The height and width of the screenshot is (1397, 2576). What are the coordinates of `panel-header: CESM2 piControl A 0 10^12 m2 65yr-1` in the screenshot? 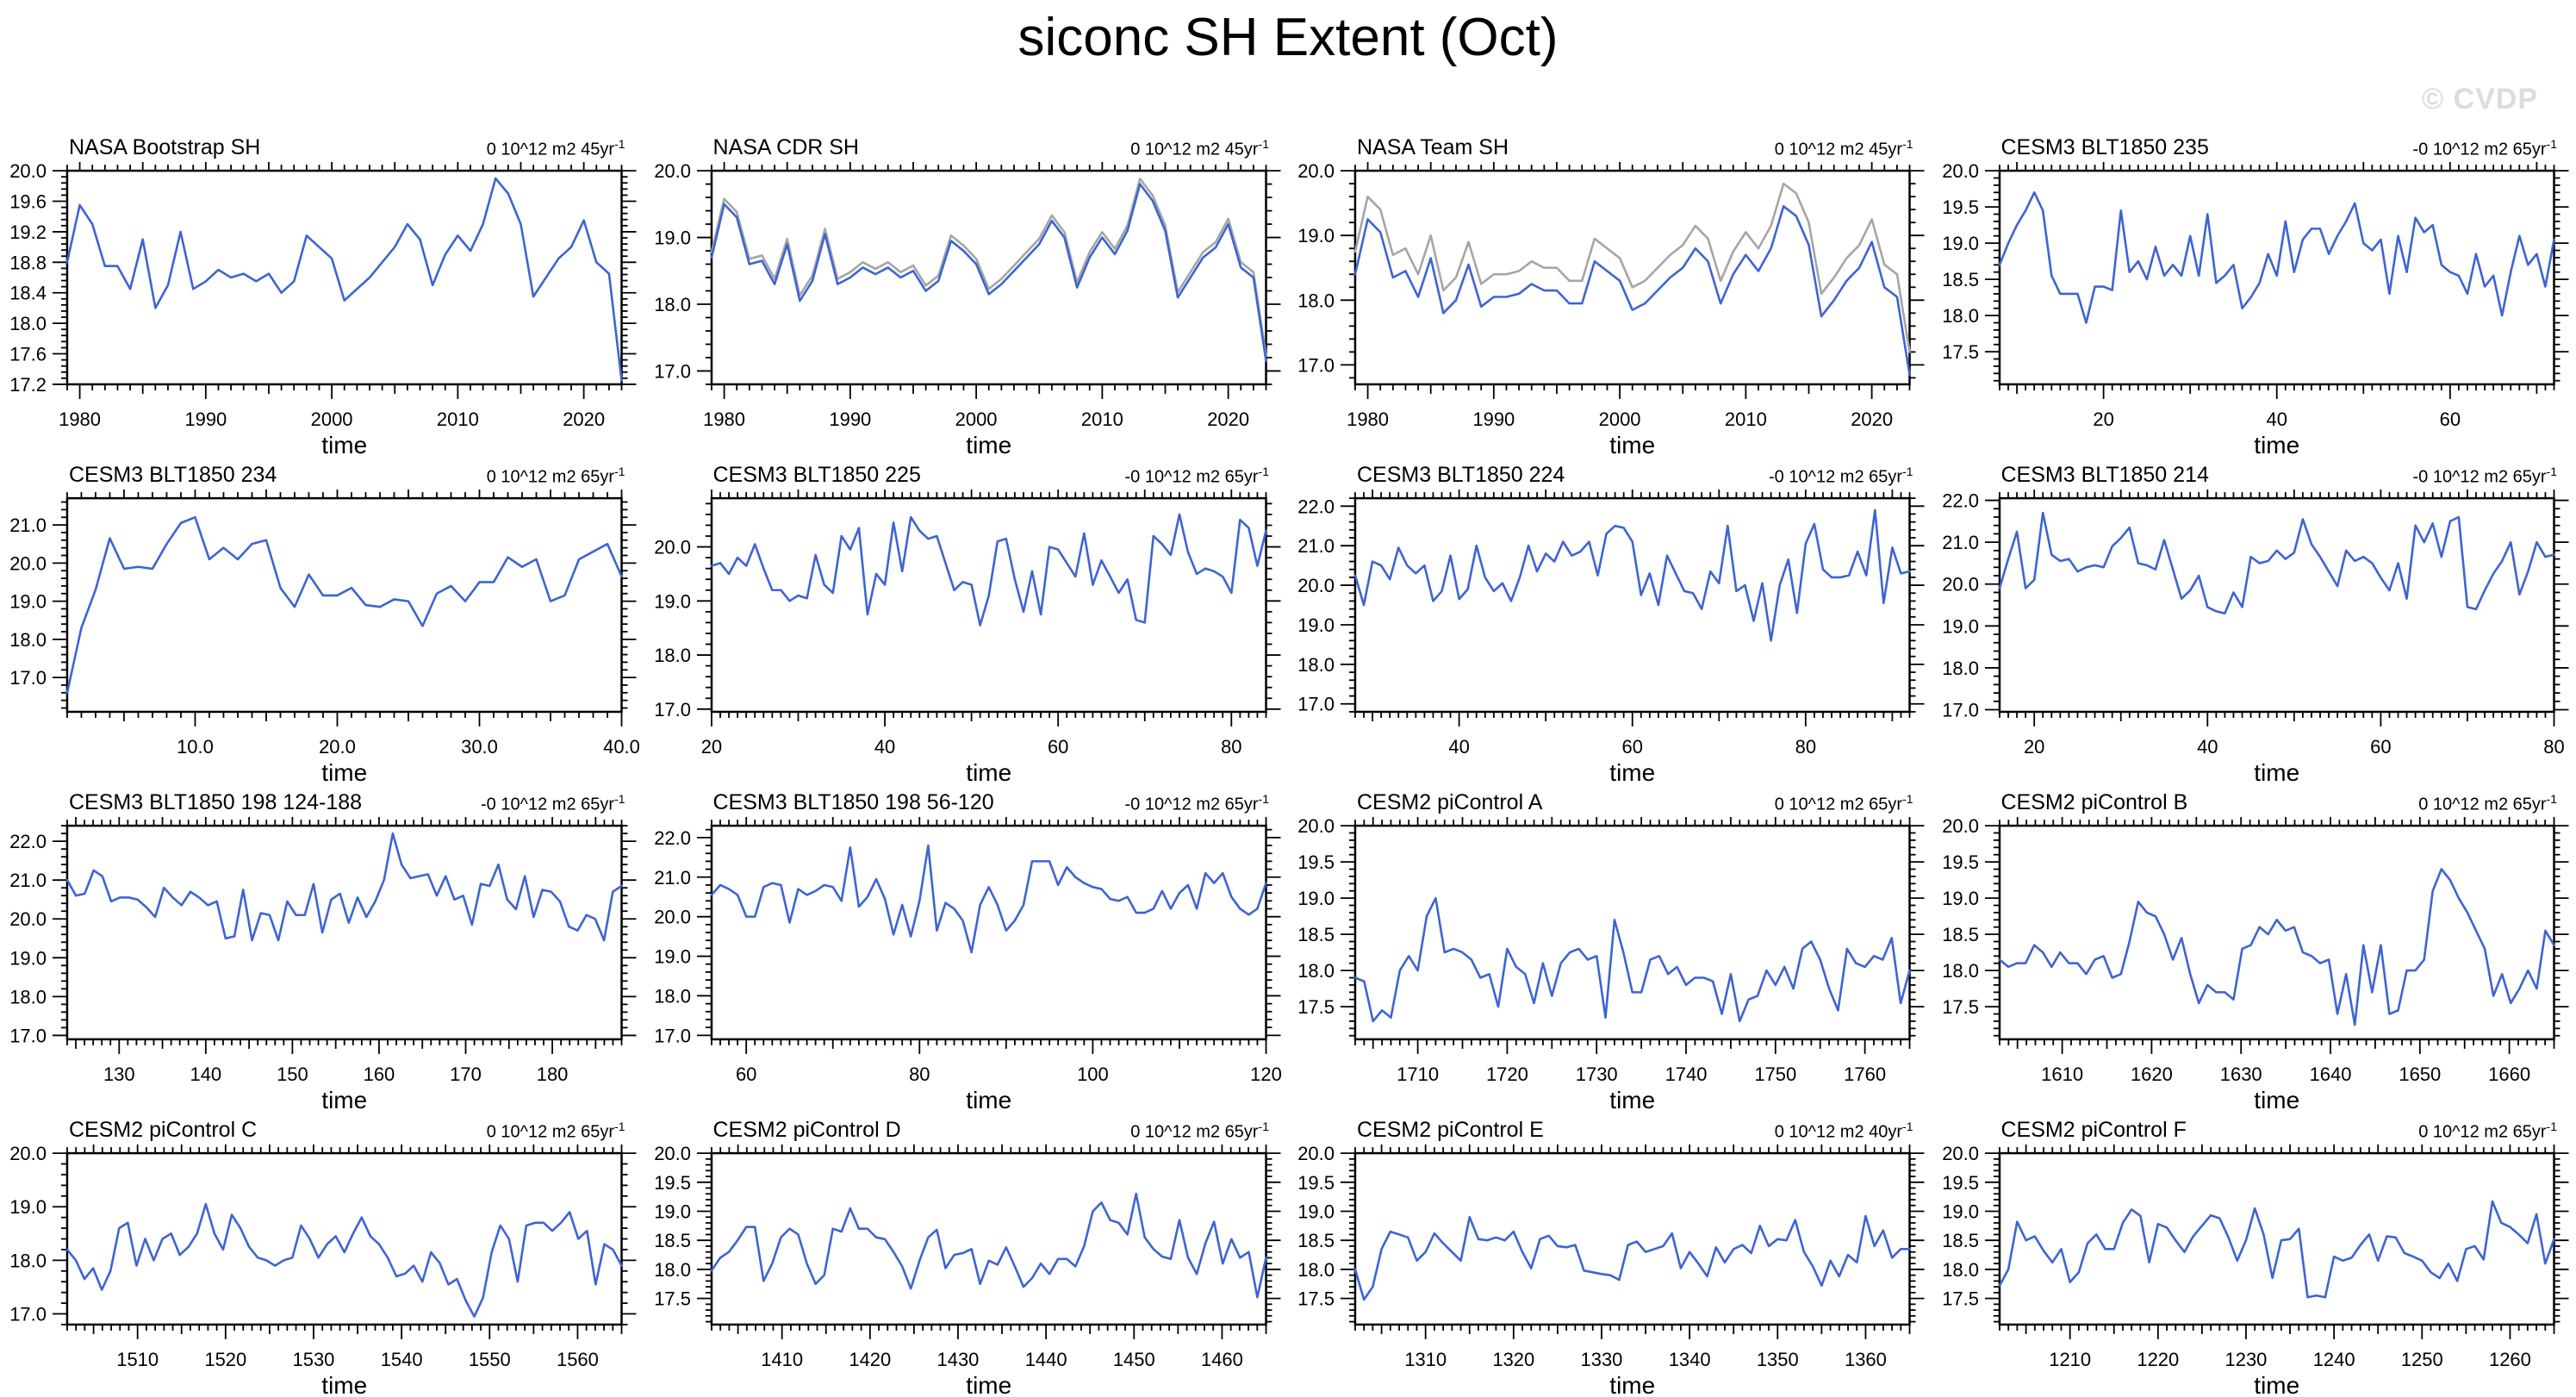 It's located at (1610, 800).